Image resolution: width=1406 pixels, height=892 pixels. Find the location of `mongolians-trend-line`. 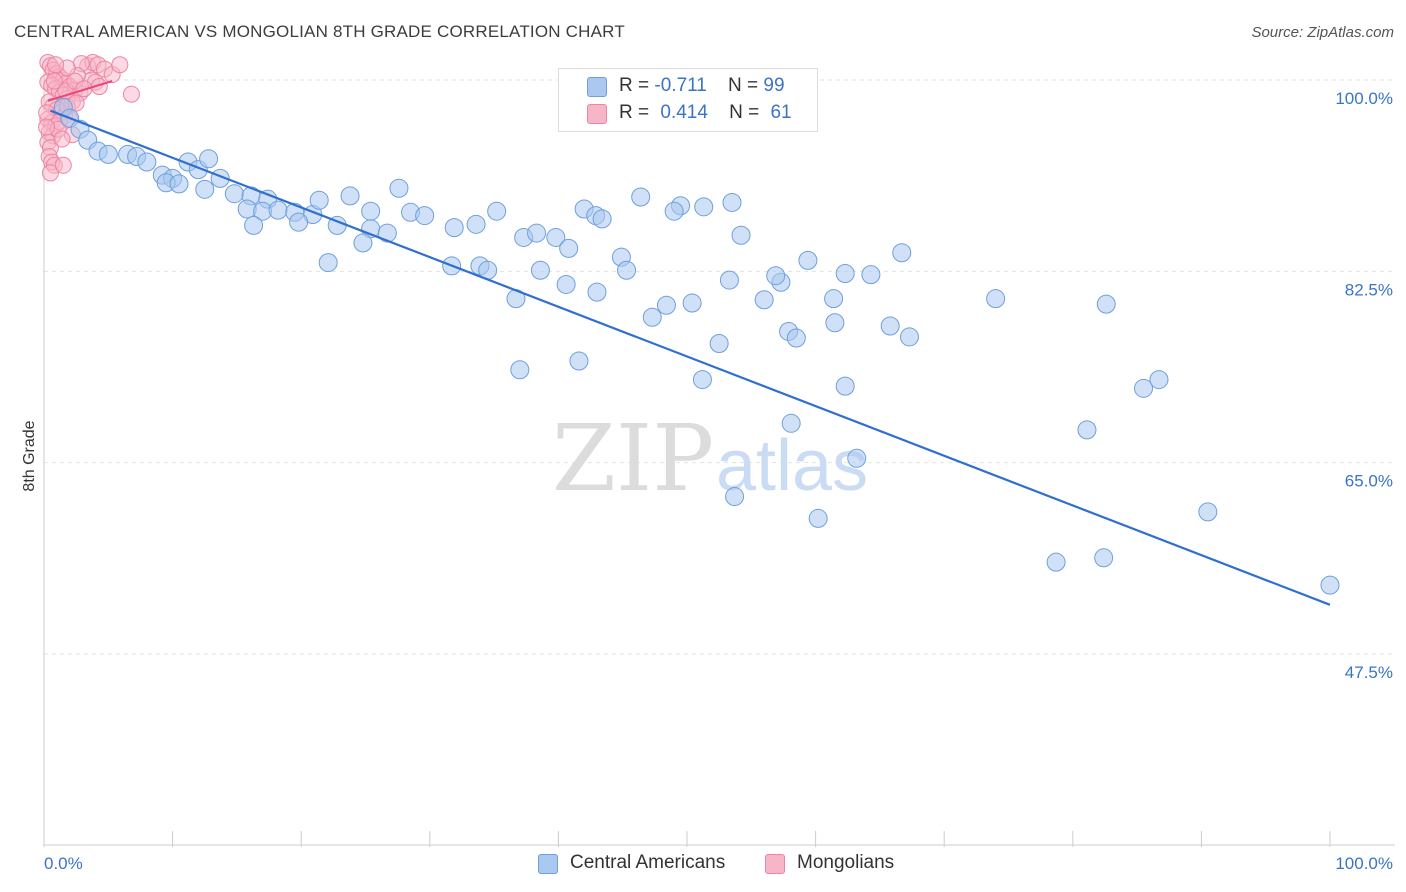

mongolians-trend-line is located at coordinates (80, 91).